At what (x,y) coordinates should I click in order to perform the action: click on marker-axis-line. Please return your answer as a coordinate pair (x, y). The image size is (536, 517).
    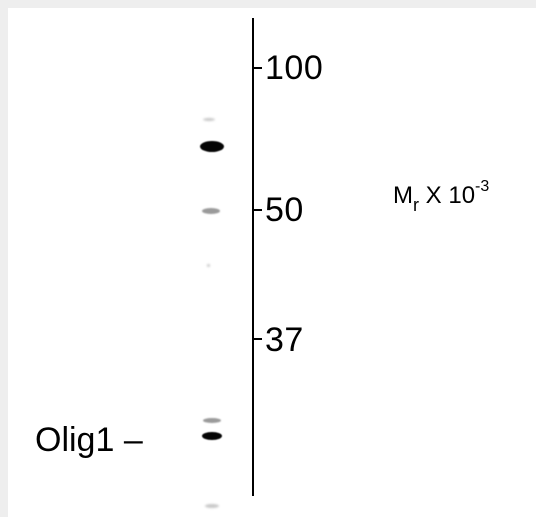
    Looking at the image, I should click on (253, 257).